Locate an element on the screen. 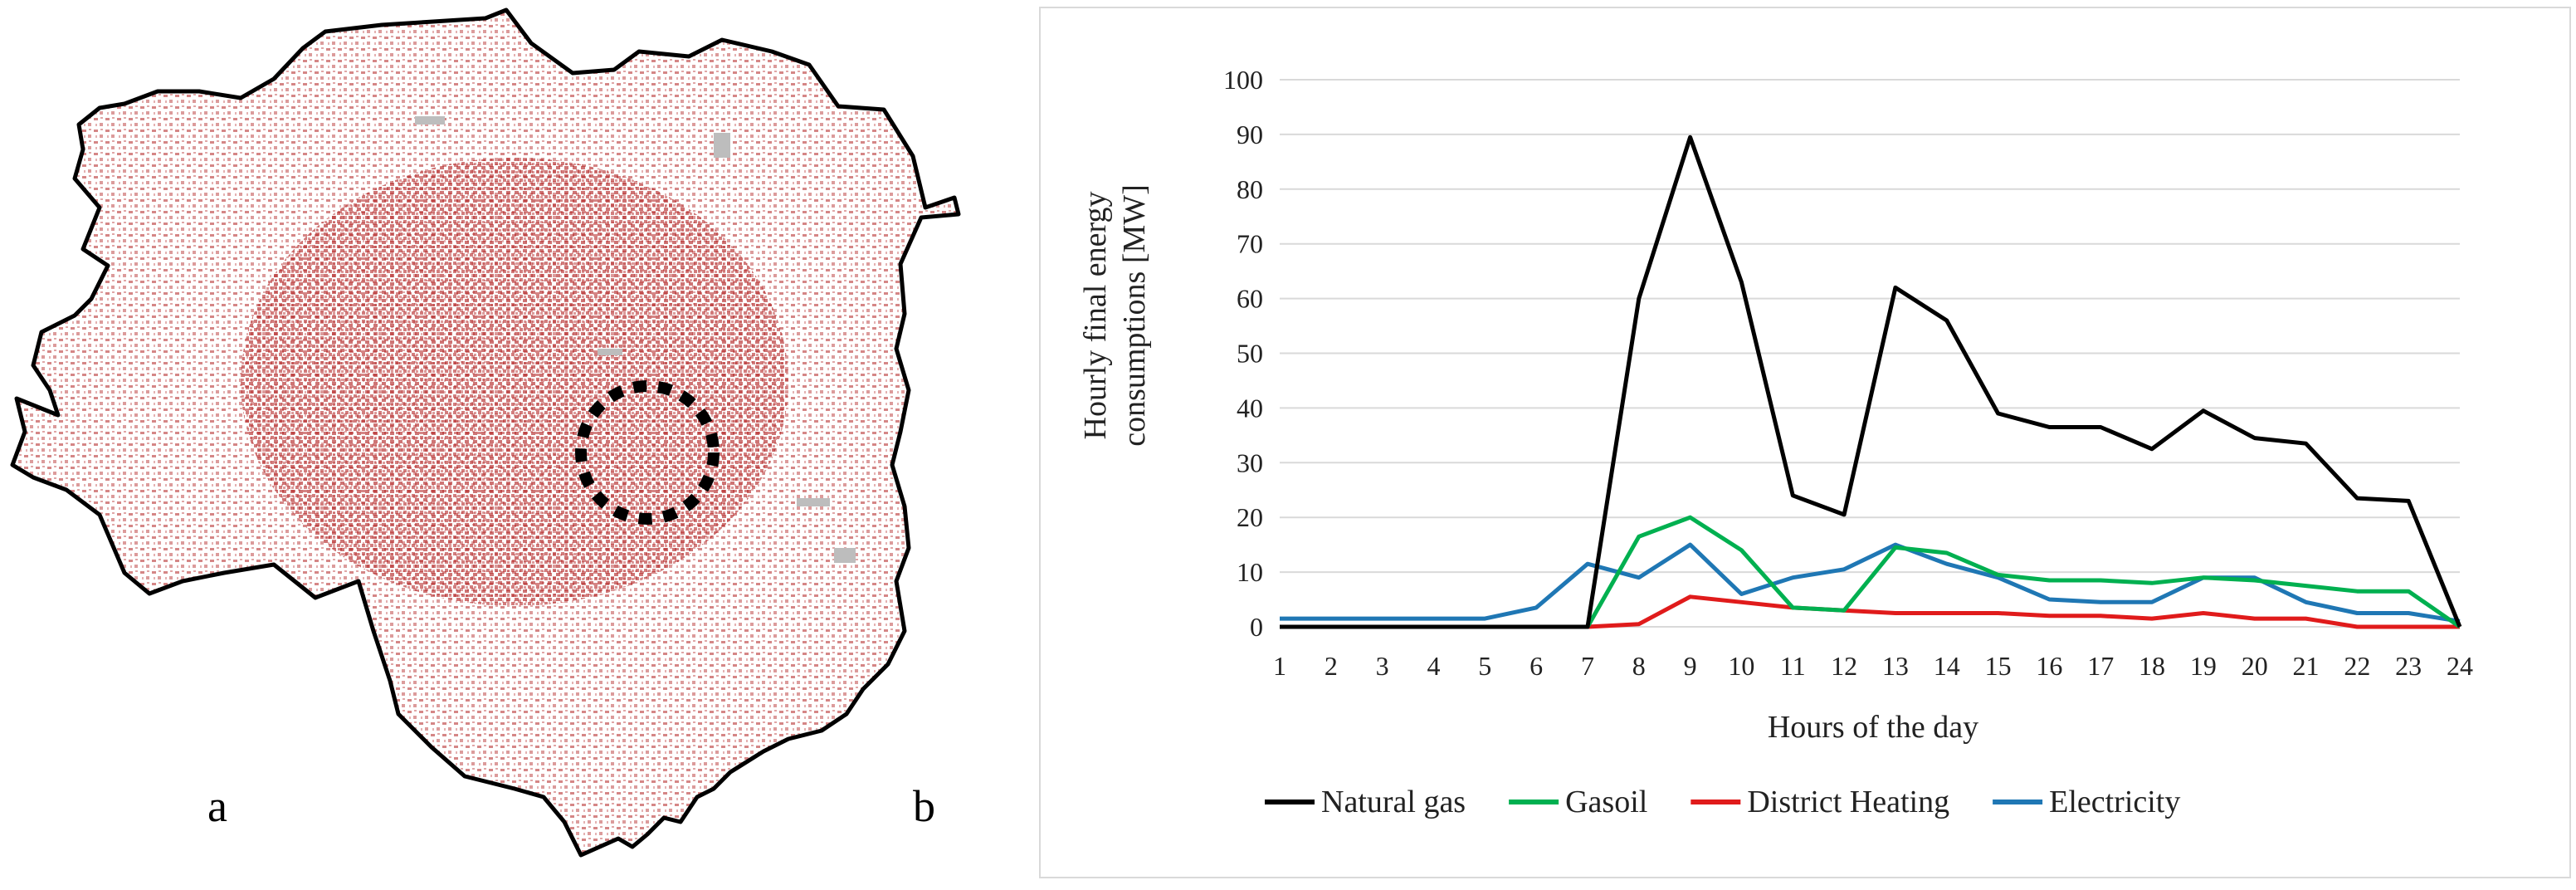 The image size is (2576, 890). x-tick-label: 9 is located at coordinates (1690, 666).